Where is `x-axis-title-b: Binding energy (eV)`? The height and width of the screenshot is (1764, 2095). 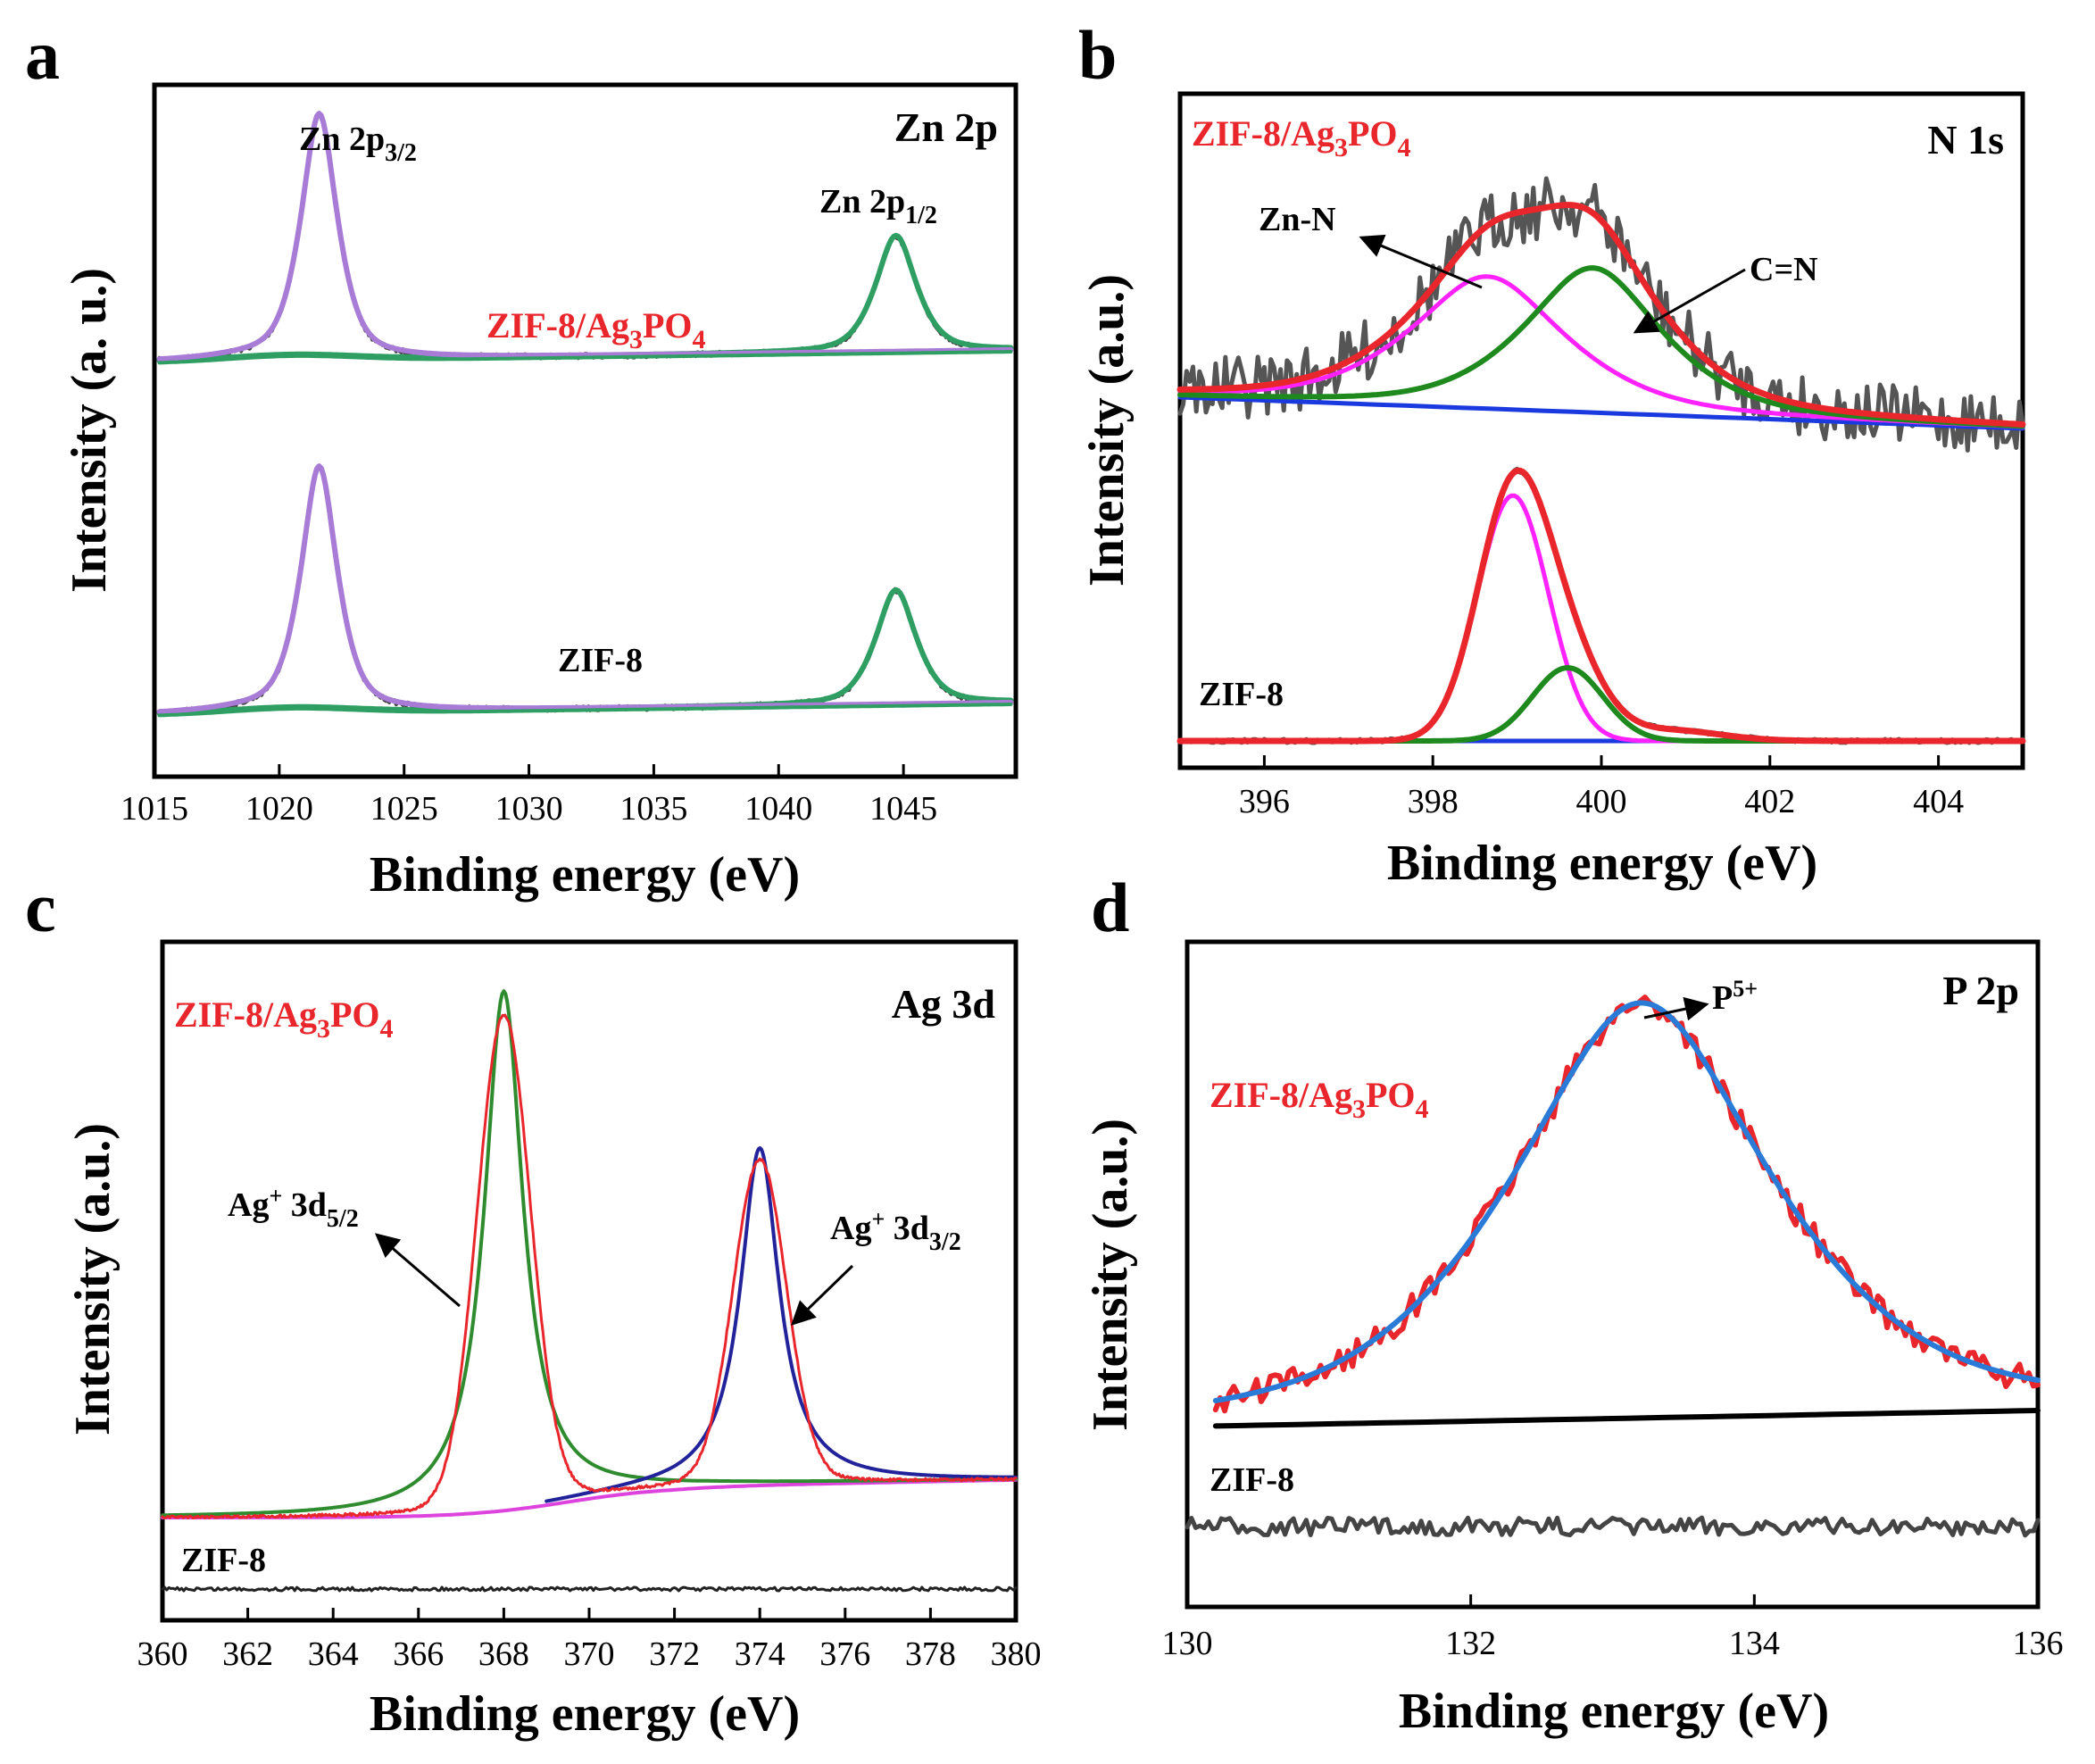 x-axis-title-b: Binding energy (eV) is located at coordinates (1602, 863).